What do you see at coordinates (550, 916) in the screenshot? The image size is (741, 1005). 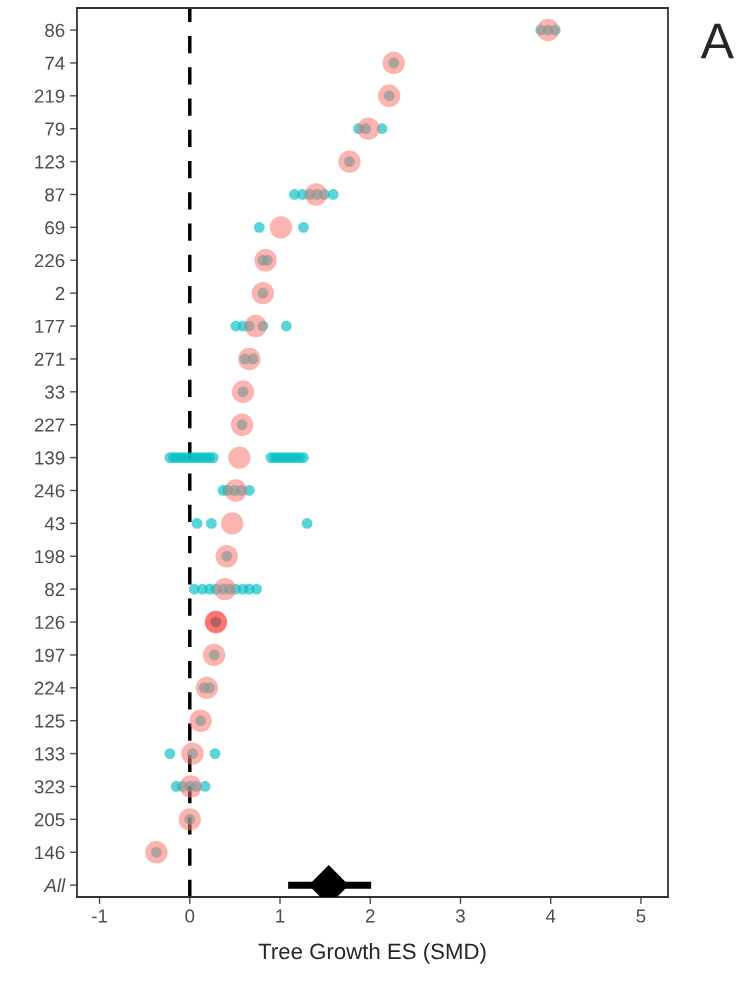 I see `x-tick-label: 4` at bounding box center [550, 916].